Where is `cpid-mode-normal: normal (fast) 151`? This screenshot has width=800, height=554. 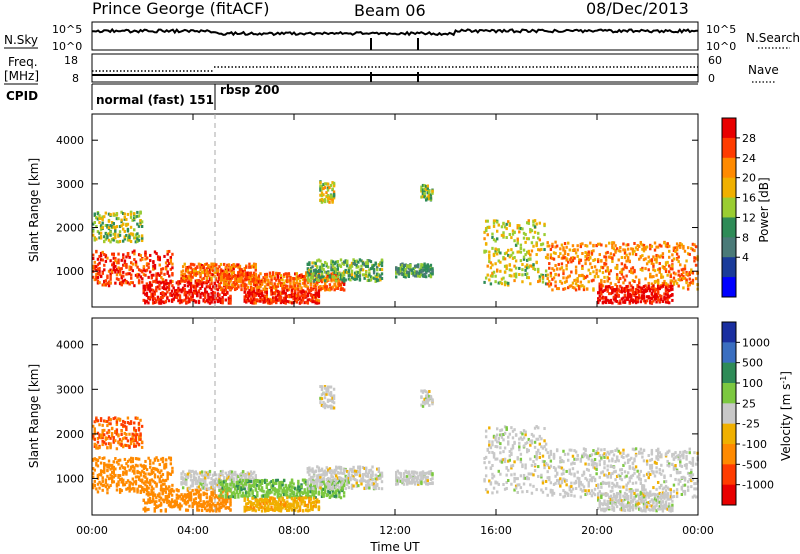 cpid-mode-normal: normal (fast) 151 is located at coordinates (155, 100).